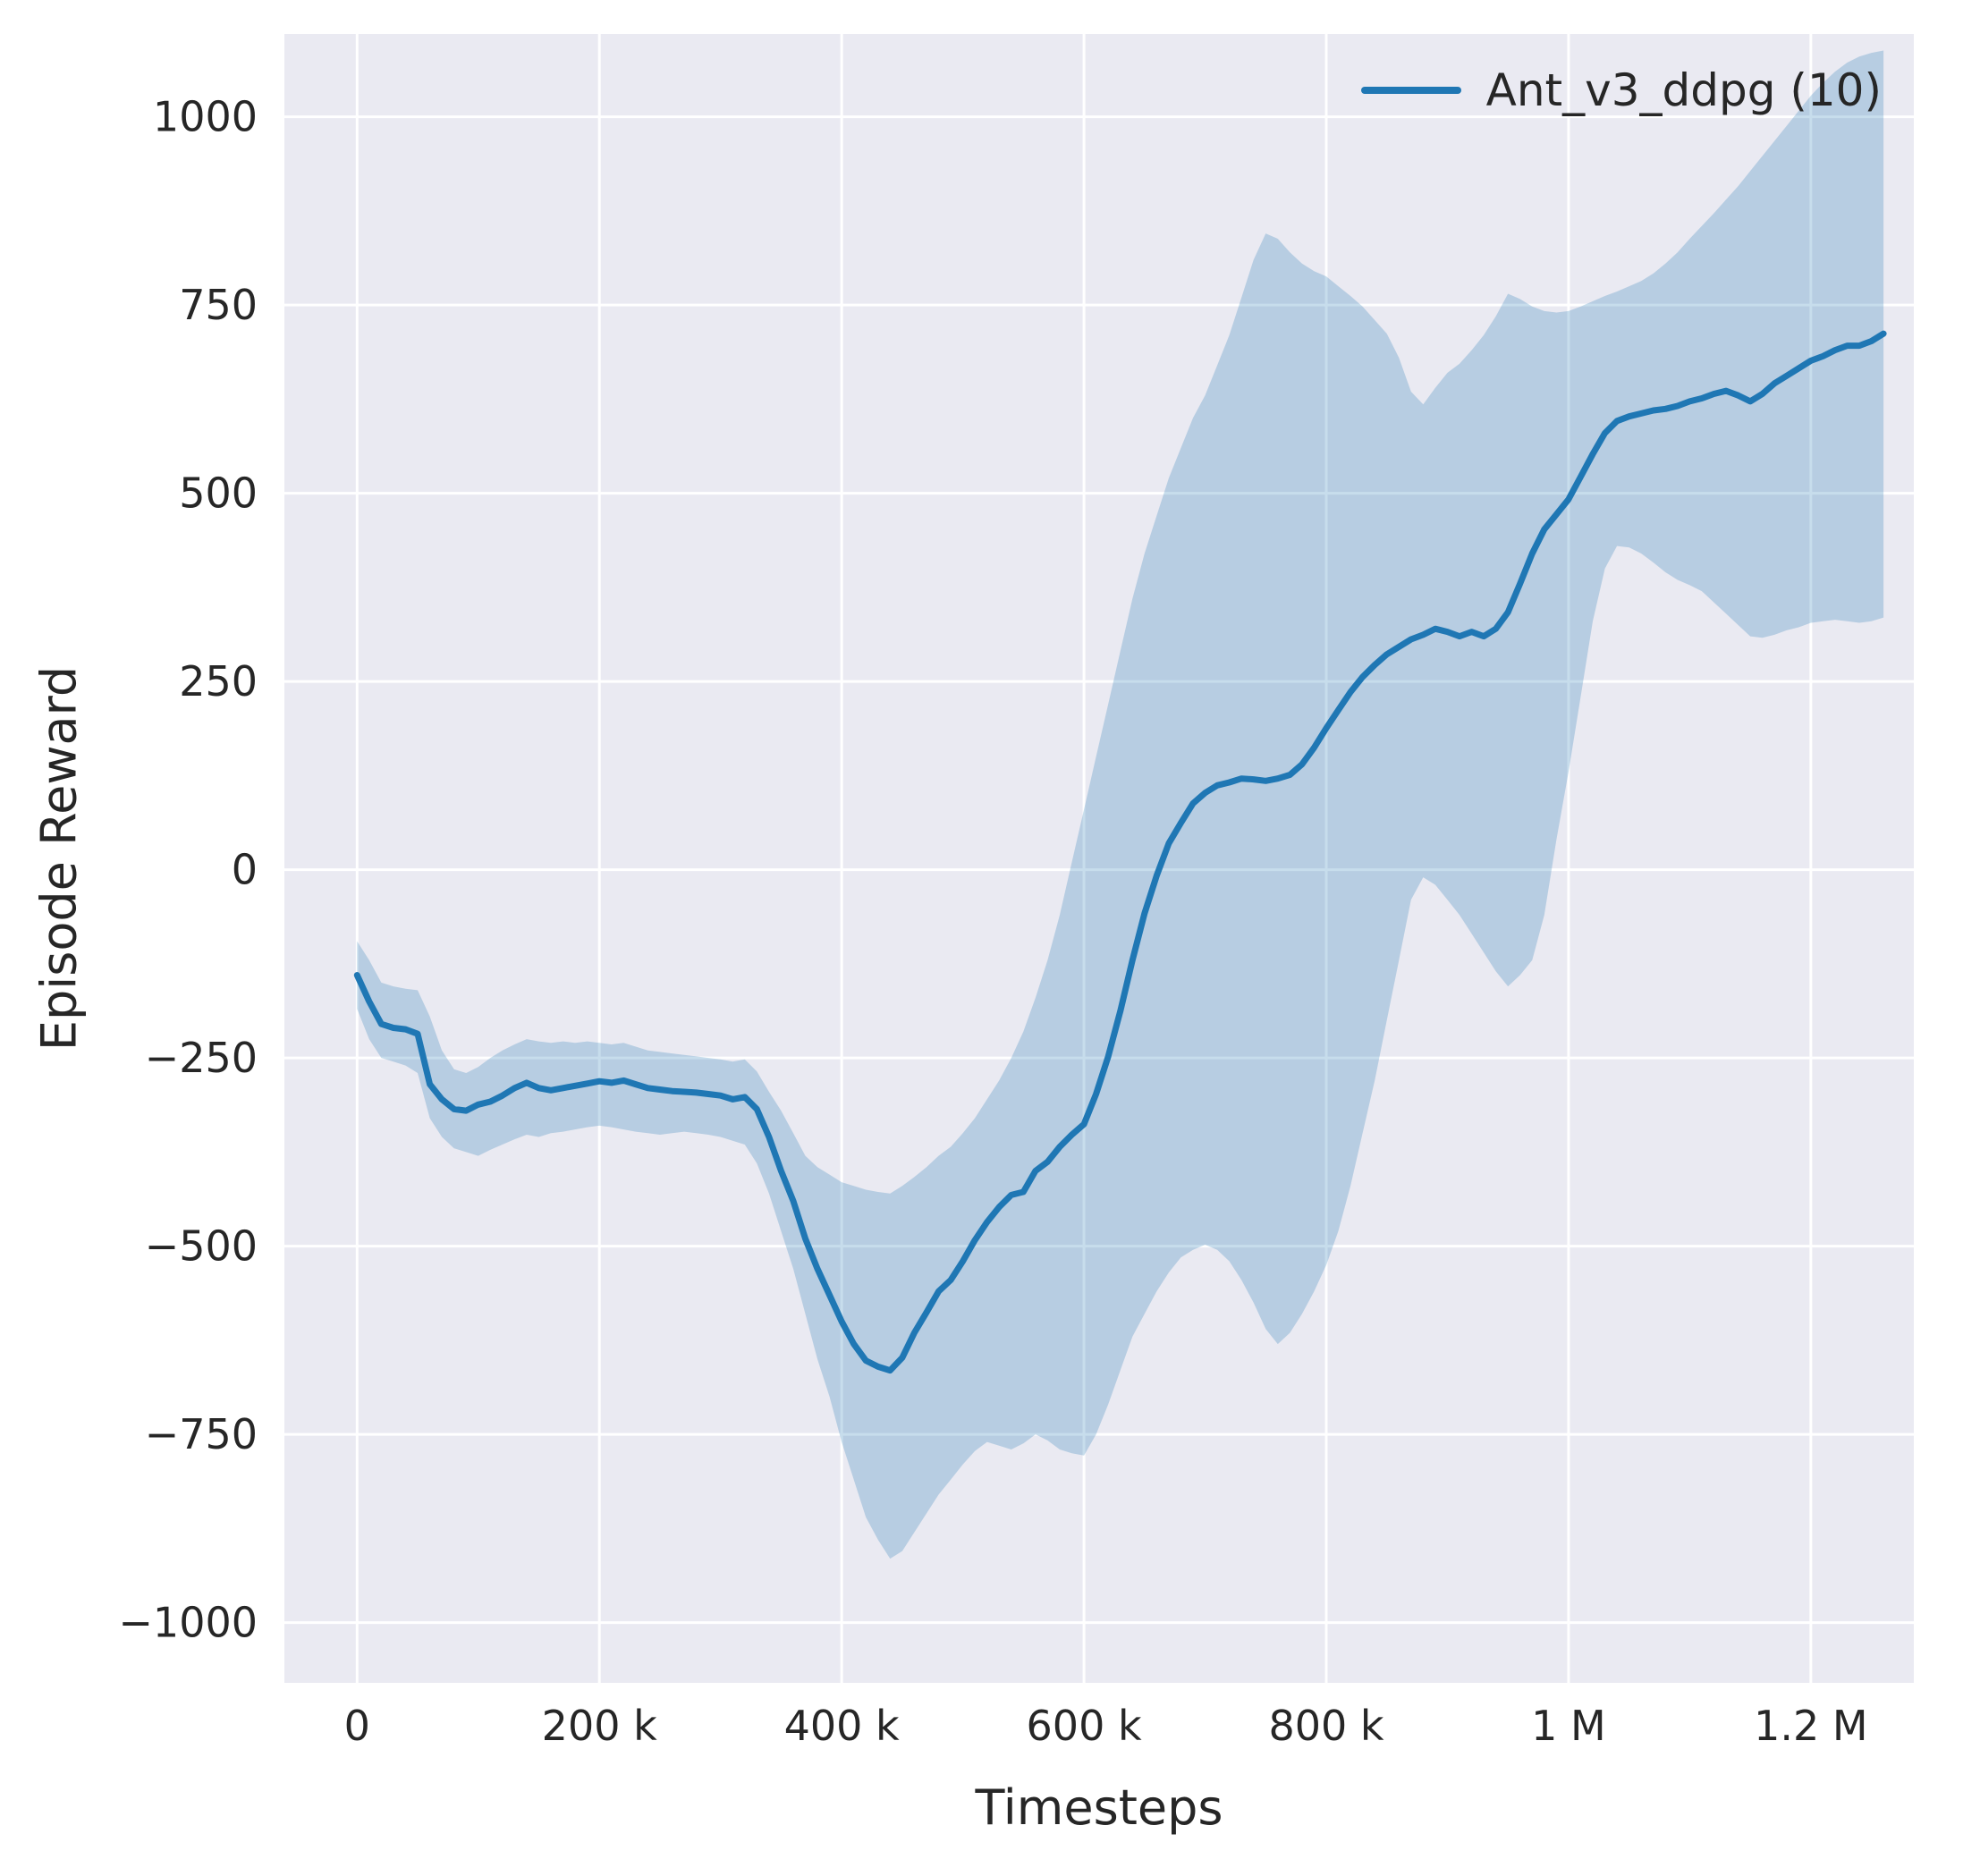 The width and height of the screenshot is (1980, 1876). Describe the element at coordinates (1568, 1726) in the screenshot. I see `x-tick-label: 1 M` at that location.